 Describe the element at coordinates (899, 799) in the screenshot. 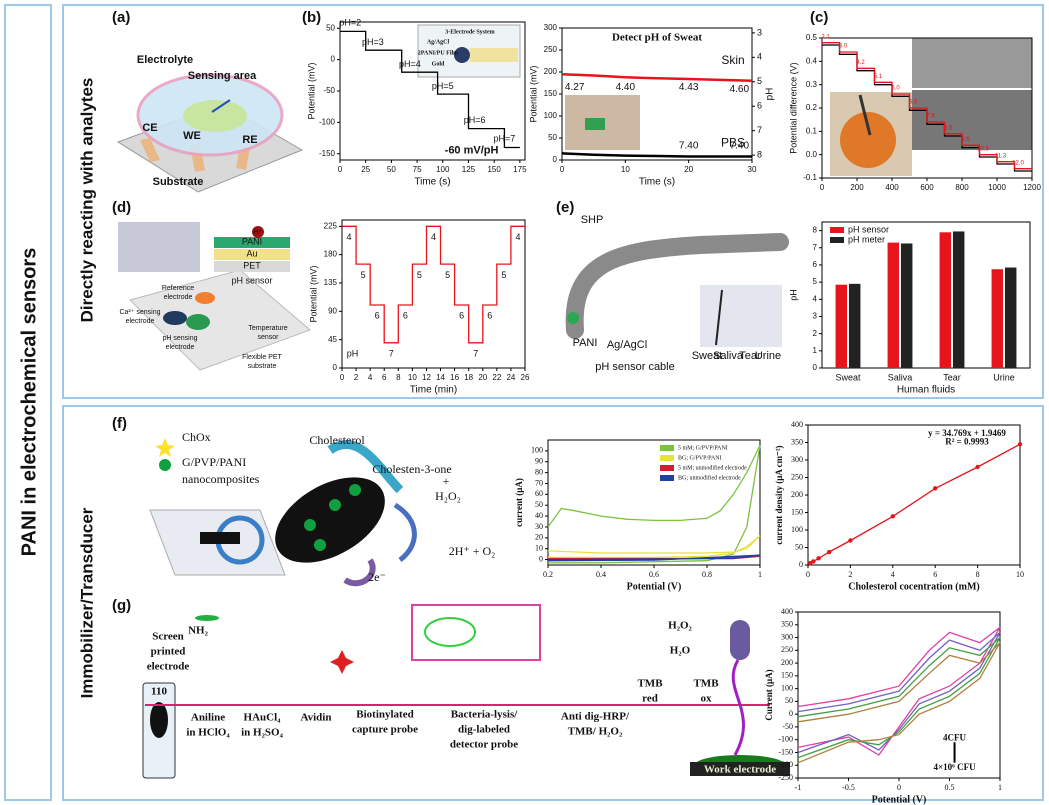

I see `x-axis-label: Potential (V)` at that location.